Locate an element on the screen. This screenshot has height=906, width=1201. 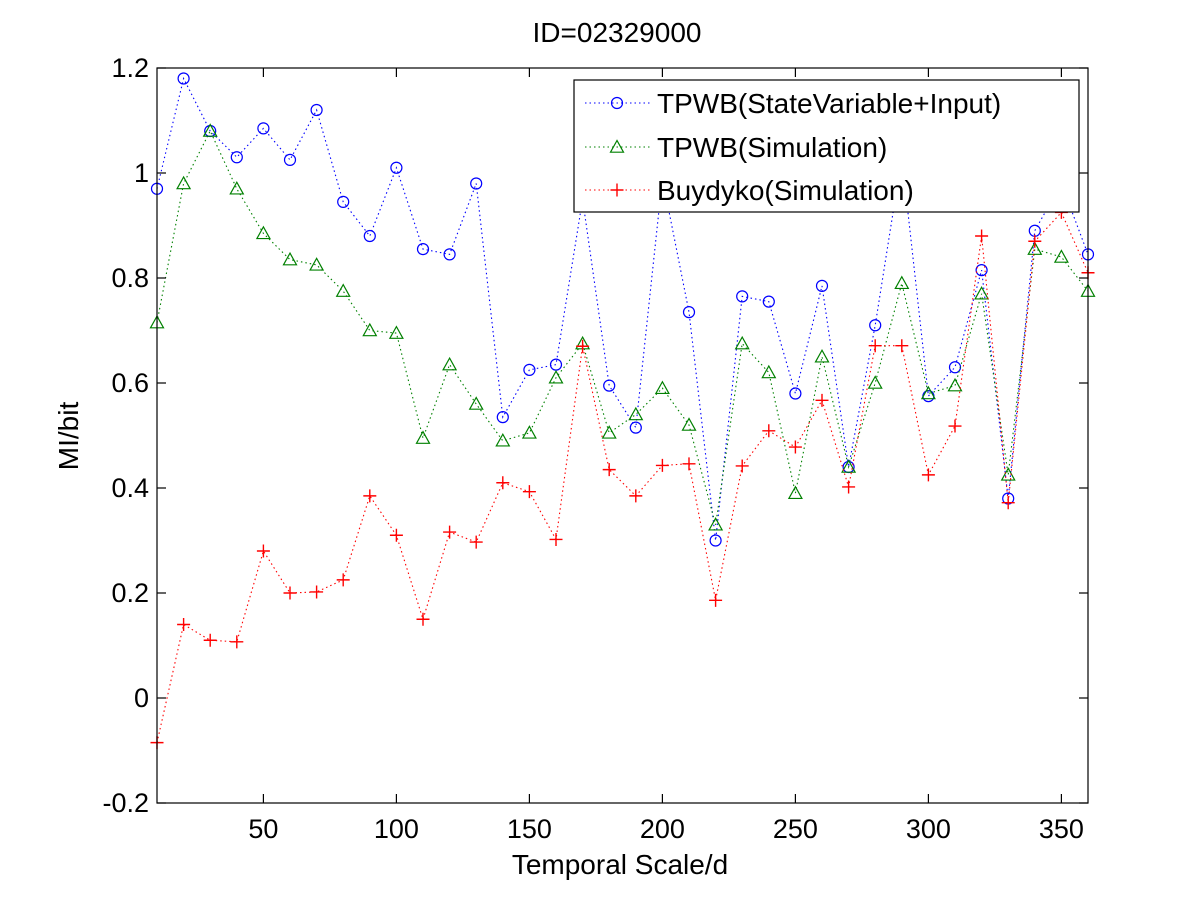
y-tick-label: 0 is located at coordinates (141, 698).